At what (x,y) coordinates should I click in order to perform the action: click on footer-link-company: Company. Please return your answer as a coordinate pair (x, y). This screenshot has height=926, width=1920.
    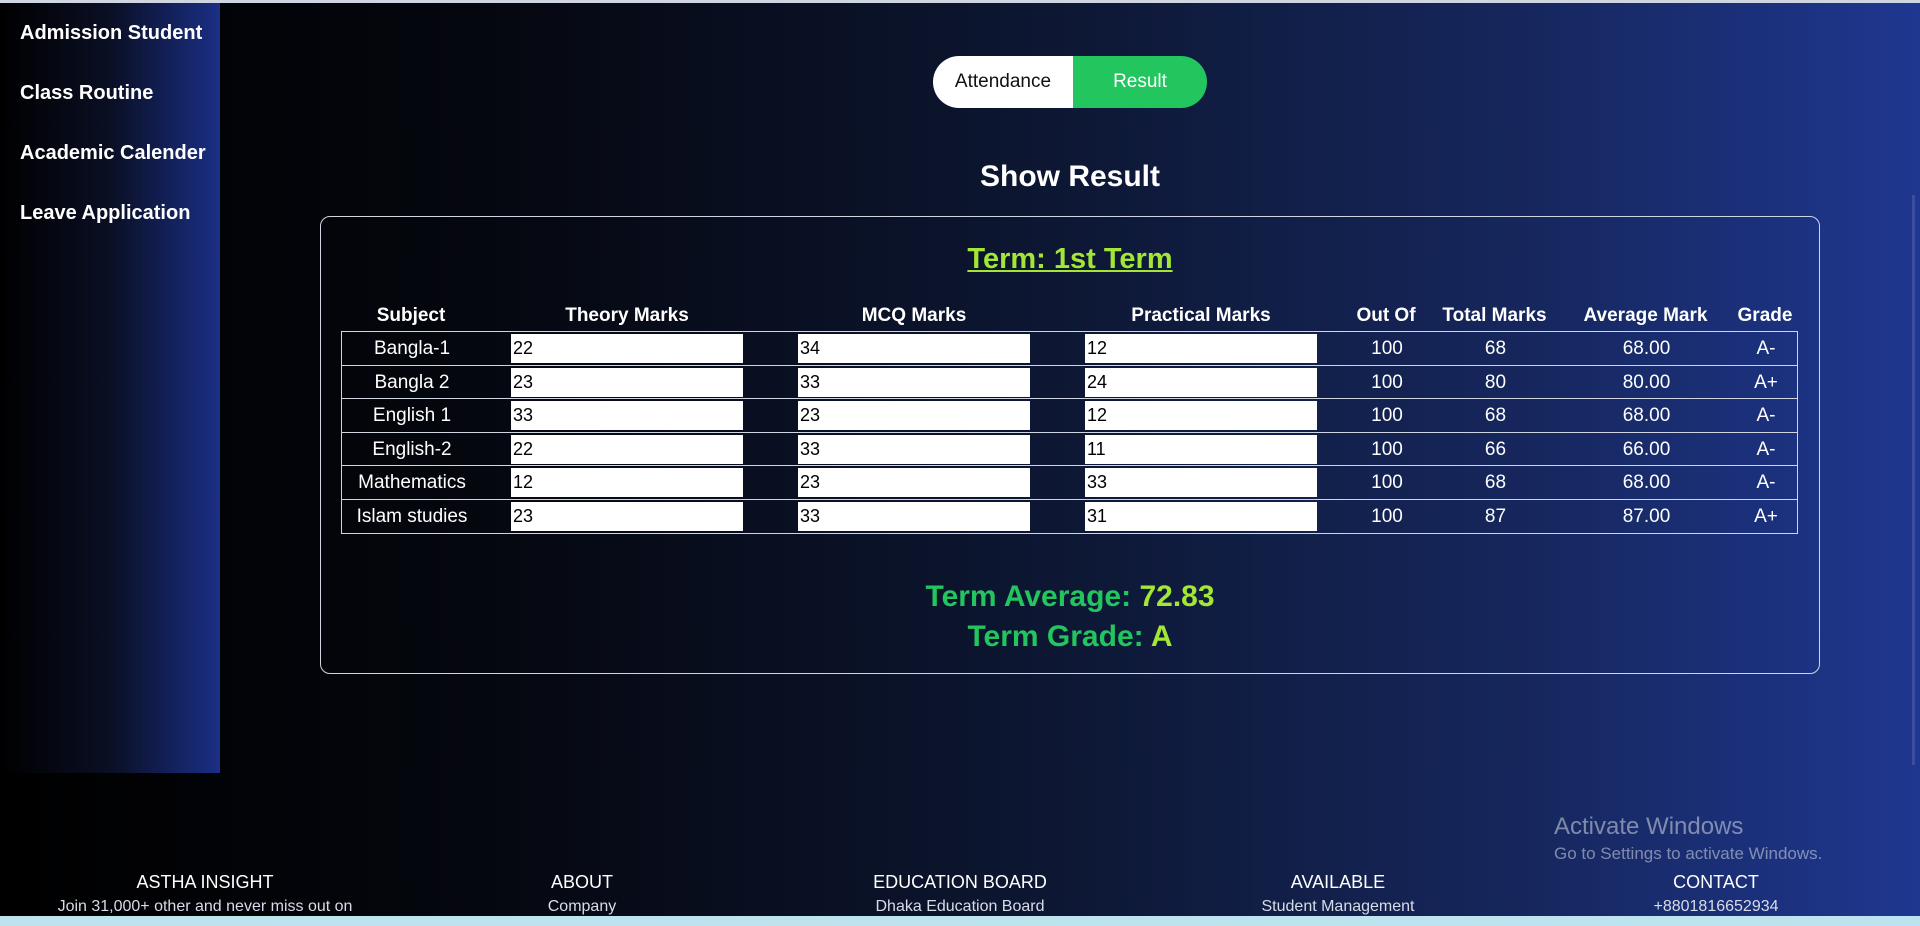
    Looking at the image, I should click on (582, 906).